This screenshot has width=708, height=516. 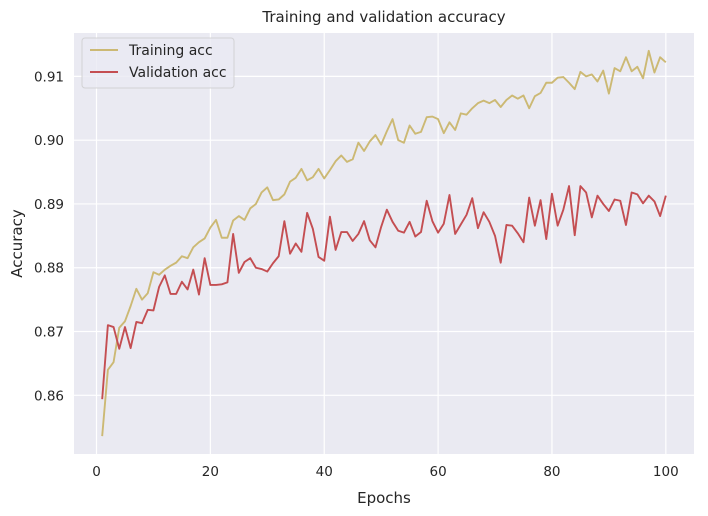 What do you see at coordinates (437, 472) in the screenshot?
I see `x-tick-label: 60` at bounding box center [437, 472].